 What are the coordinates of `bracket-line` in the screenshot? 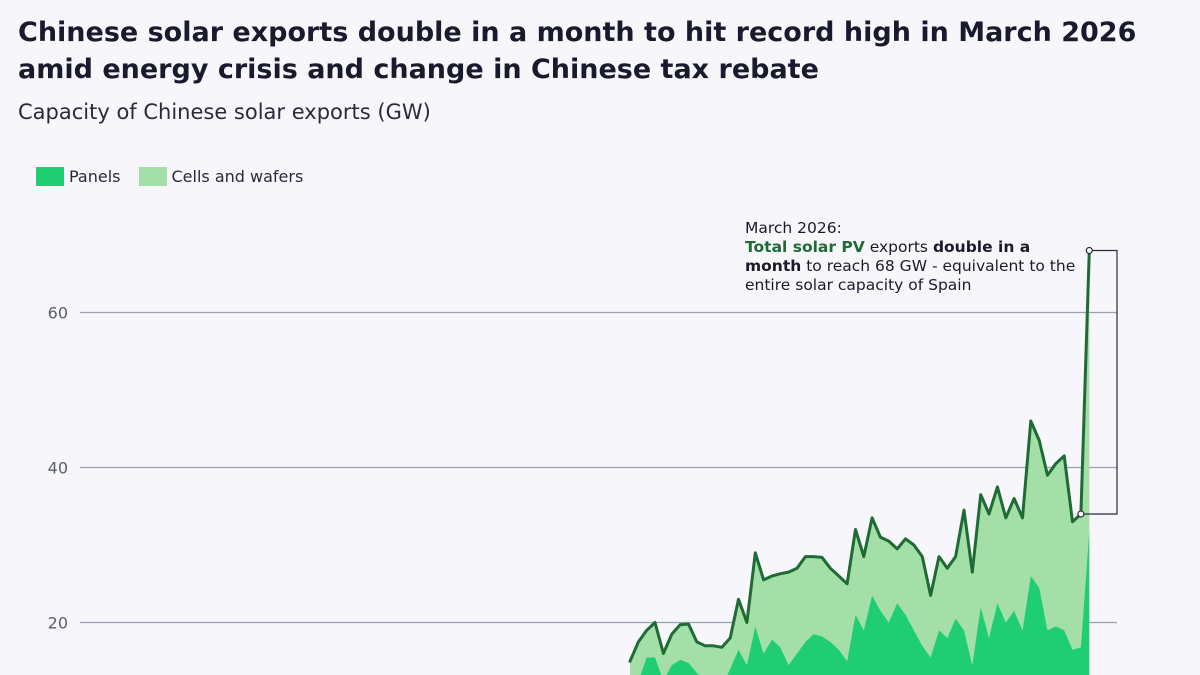 It's located at (1099, 382).